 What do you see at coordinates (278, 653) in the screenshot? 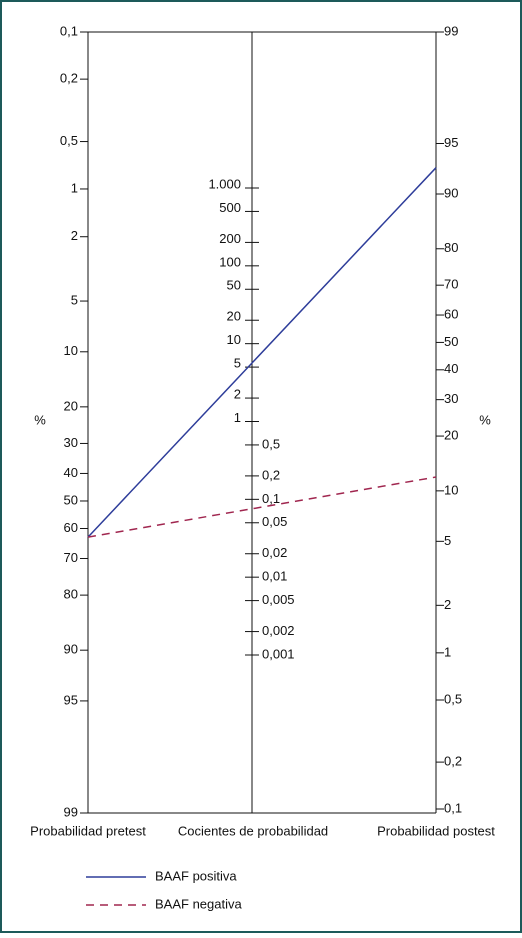
I see `tick-label: 0,001` at bounding box center [278, 653].